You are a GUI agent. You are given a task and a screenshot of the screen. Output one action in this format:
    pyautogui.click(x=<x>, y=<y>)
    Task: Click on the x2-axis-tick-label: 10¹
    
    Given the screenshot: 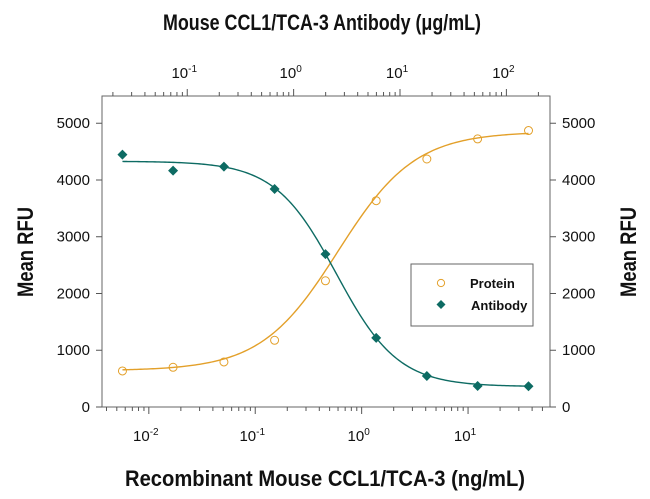 What is the action you would take?
    pyautogui.click(x=397, y=73)
    